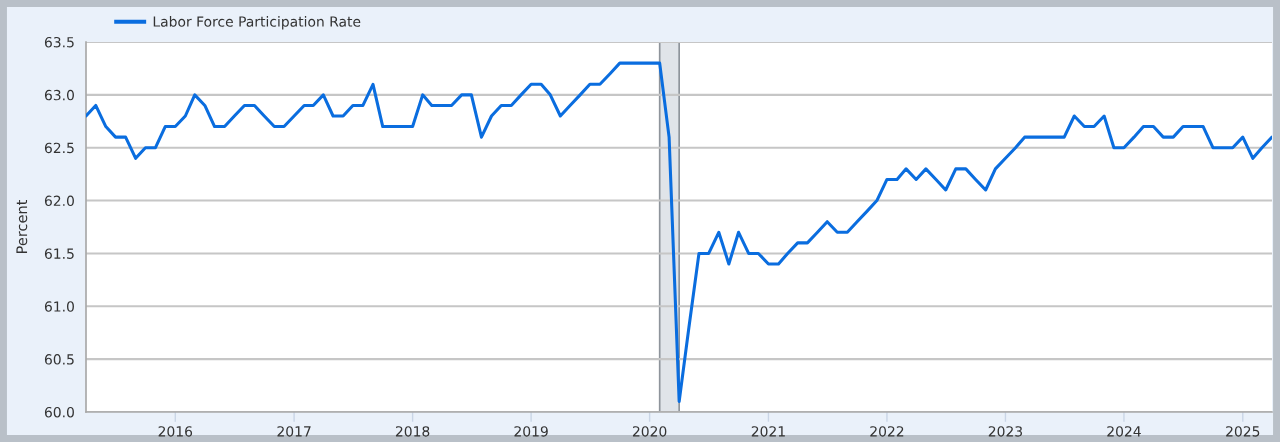 This screenshot has height=442, width=1280. Describe the element at coordinates (1243, 431) in the screenshot. I see `x-tick-label: 2025` at that location.